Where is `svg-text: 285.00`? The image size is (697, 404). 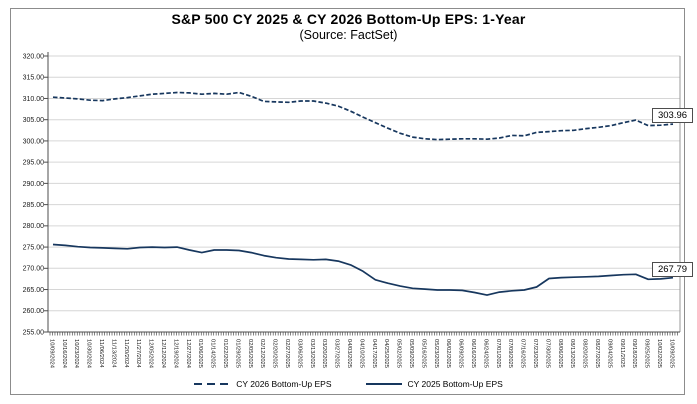 svg-text: 285.00 is located at coordinates (34, 205).